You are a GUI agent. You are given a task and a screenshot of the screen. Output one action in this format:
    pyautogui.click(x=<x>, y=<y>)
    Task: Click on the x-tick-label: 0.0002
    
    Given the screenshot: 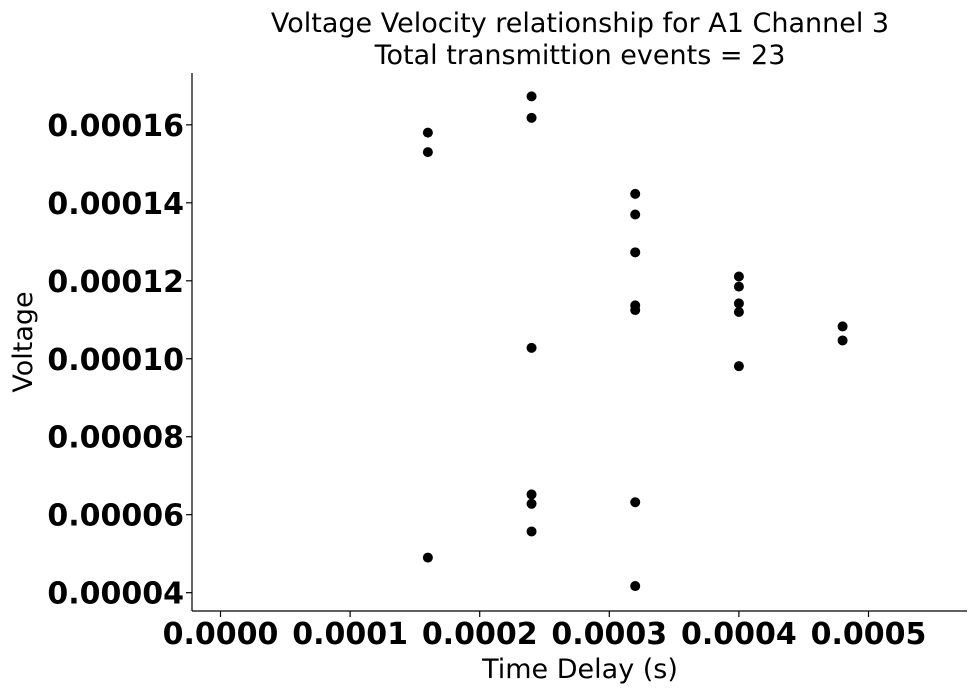 What is the action you would take?
    pyautogui.click(x=480, y=634)
    